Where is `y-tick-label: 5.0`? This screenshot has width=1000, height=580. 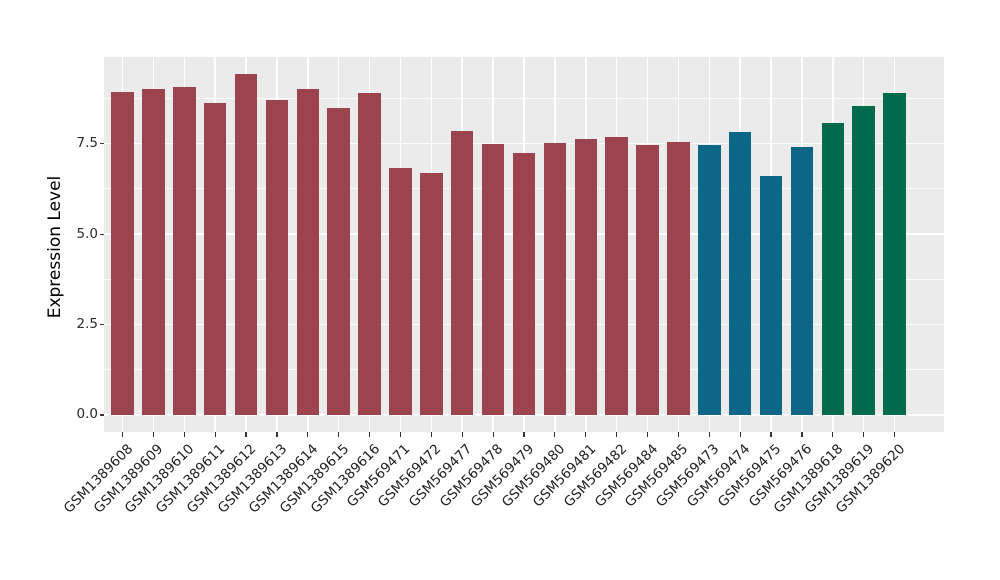
y-tick-label: 5.0 is located at coordinates (87, 233).